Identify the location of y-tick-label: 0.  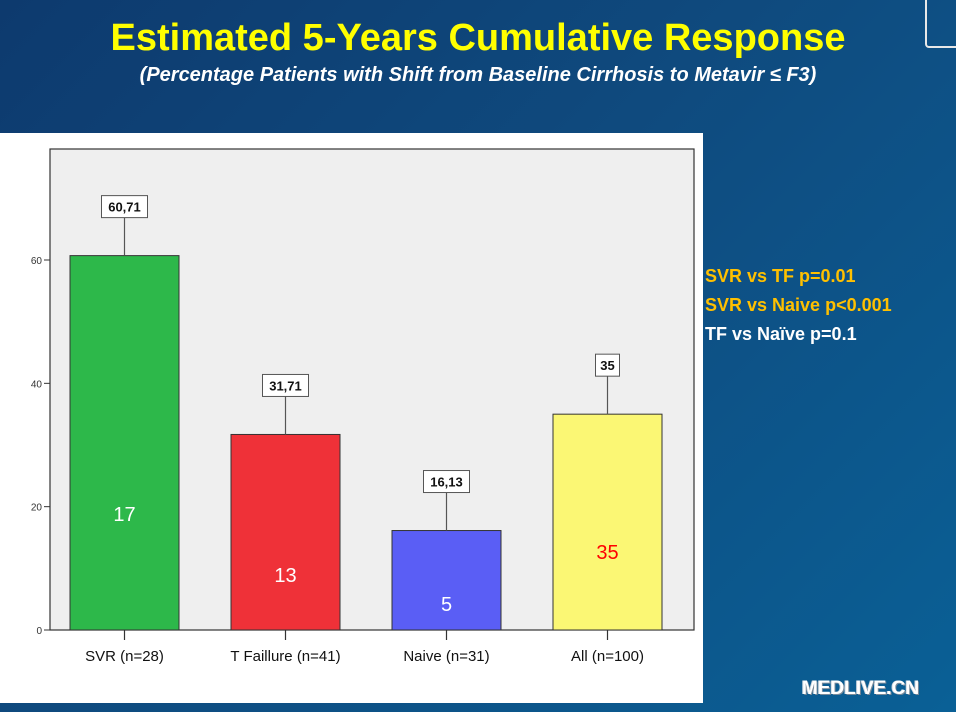
(39, 631).